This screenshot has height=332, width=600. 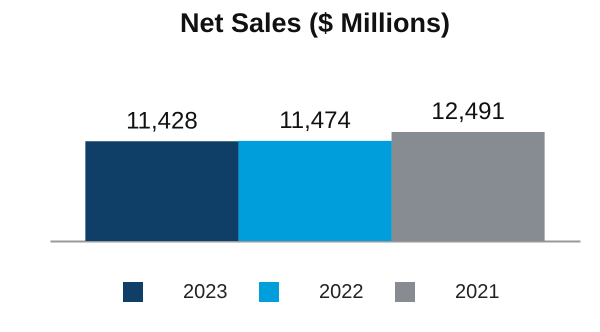 What do you see at coordinates (341, 292) in the screenshot?
I see `legend-label: 2022` at bounding box center [341, 292].